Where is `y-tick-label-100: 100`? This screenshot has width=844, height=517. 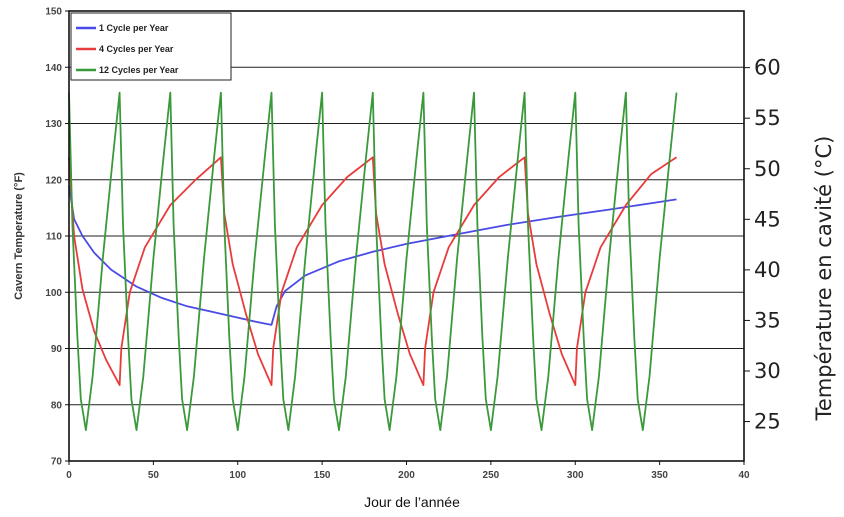
y-tick-label-100: 100 is located at coordinates (53, 293).